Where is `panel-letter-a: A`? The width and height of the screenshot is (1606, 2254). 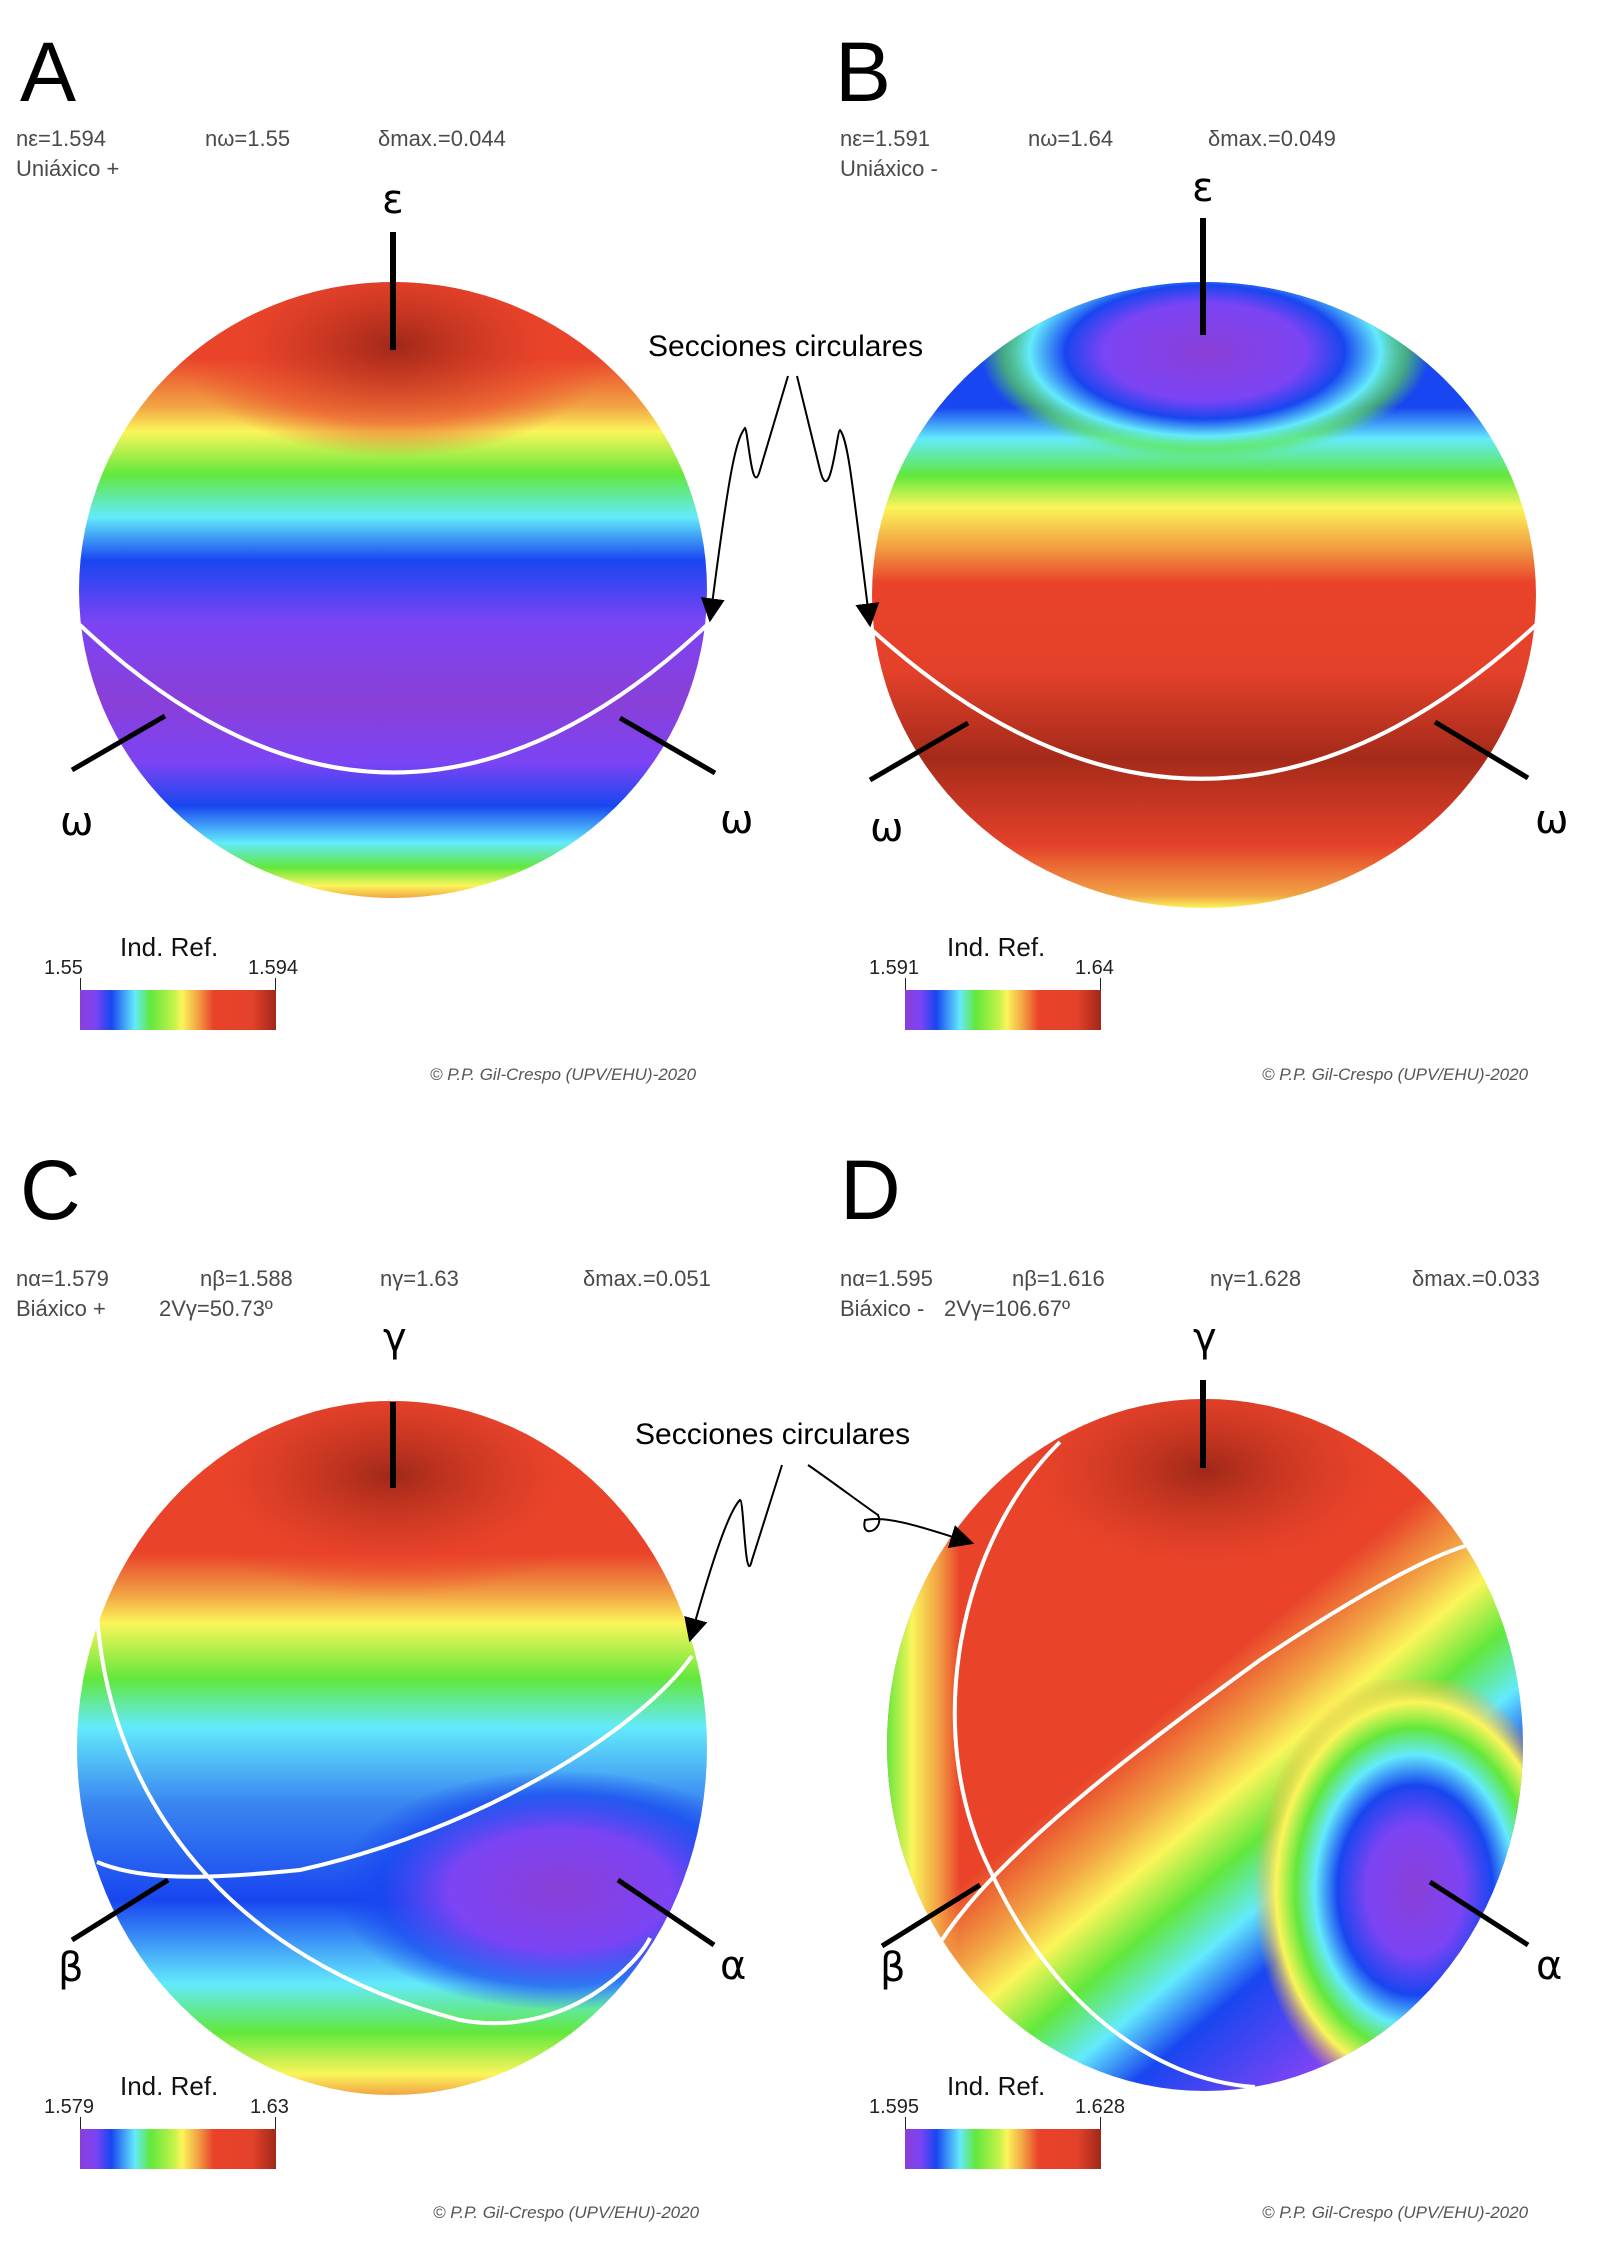 panel-letter-a: A is located at coordinates (48, 72).